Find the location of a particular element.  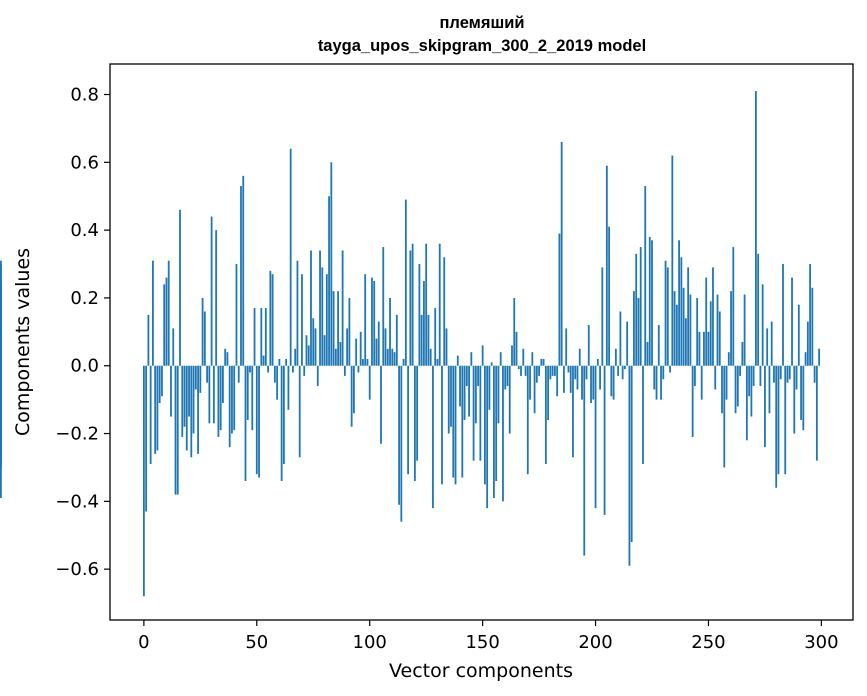

x-axis-label: Vector components is located at coordinates (481, 671).